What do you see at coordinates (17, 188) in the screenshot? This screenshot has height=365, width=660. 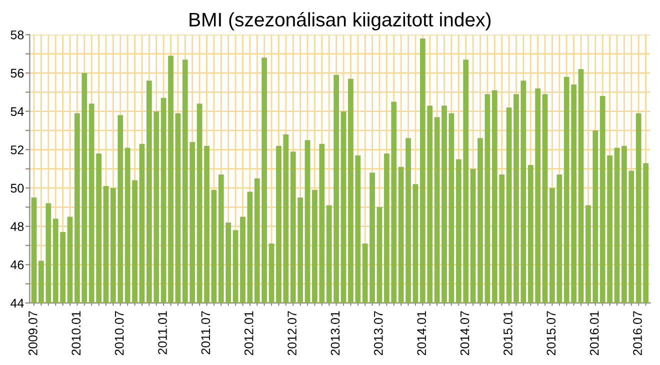 I see `y-tick-label: 50` at bounding box center [17, 188].